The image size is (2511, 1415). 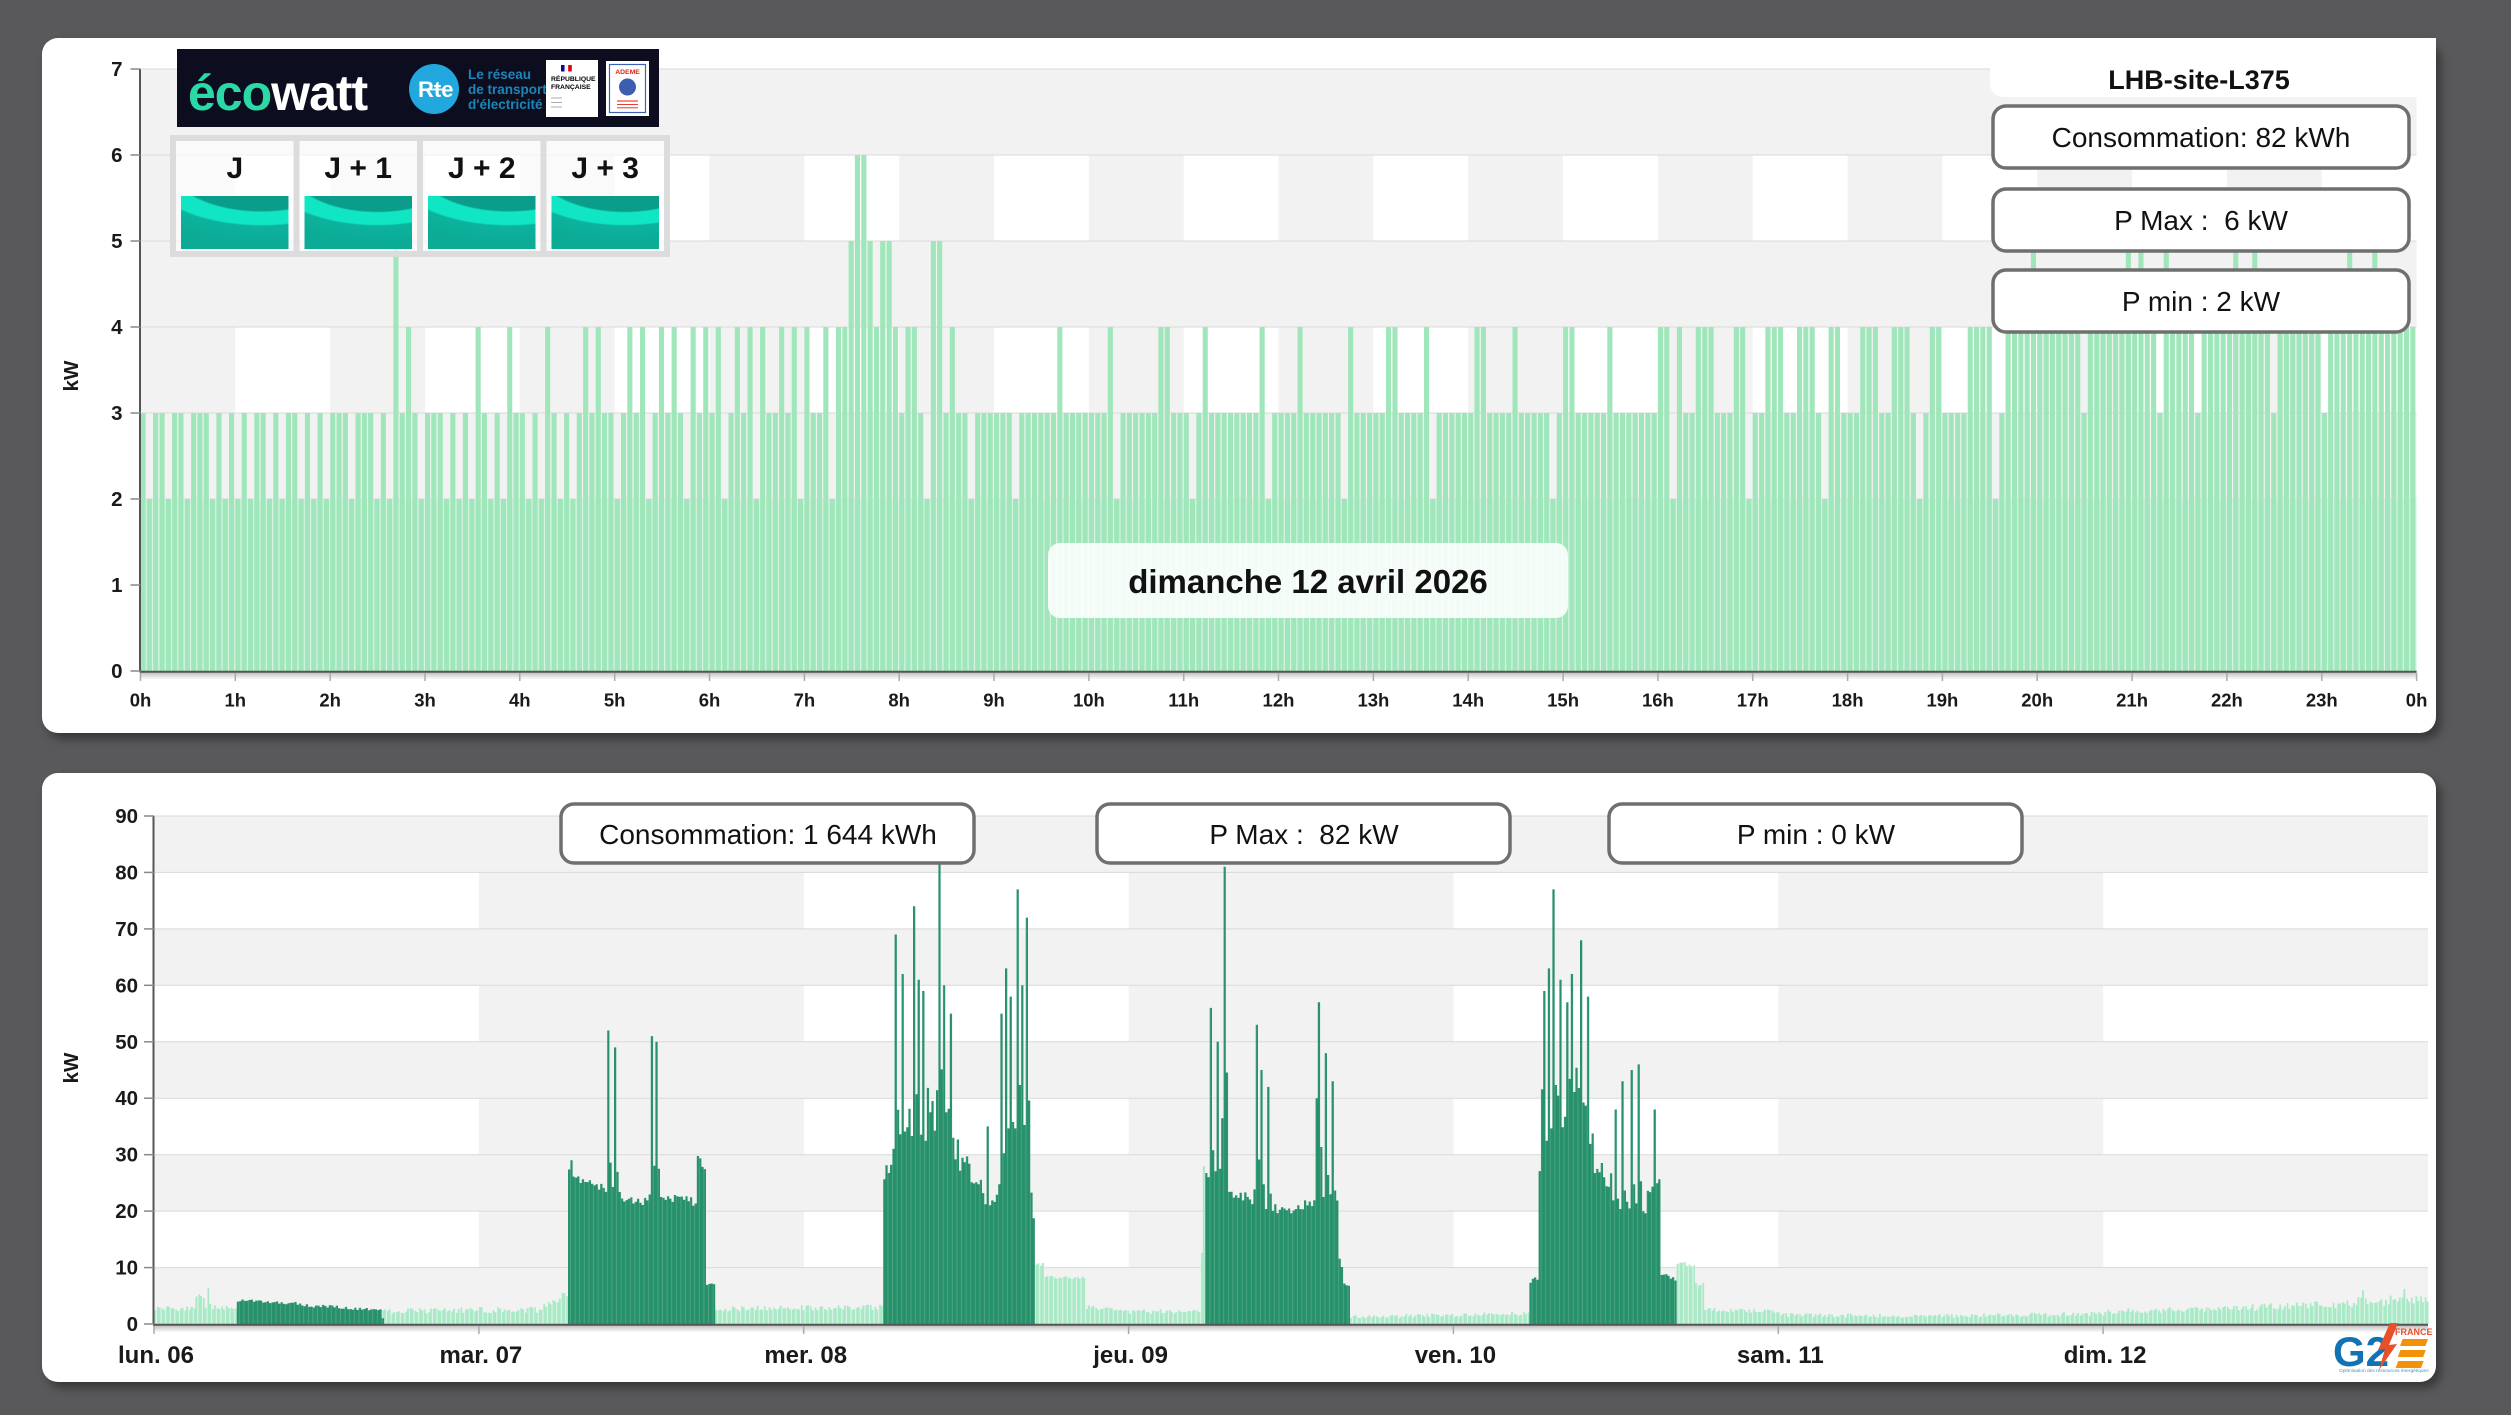 What do you see at coordinates (126, 1155) in the screenshot?
I see `svg-text: 30` at bounding box center [126, 1155].